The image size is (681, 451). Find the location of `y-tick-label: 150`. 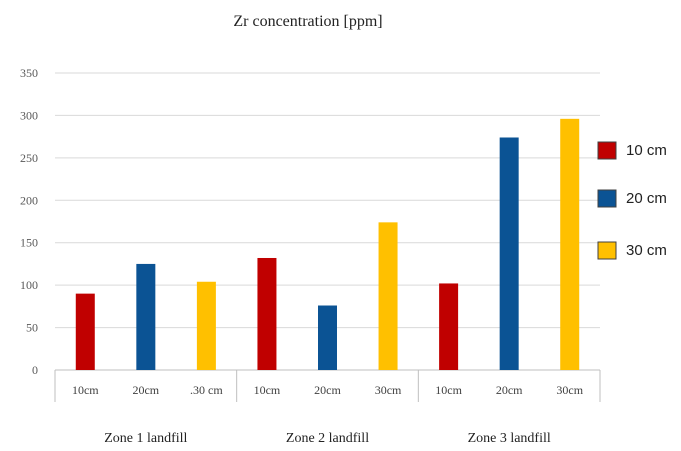

y-tick-label: 150 is located at coordinates (29, 243).